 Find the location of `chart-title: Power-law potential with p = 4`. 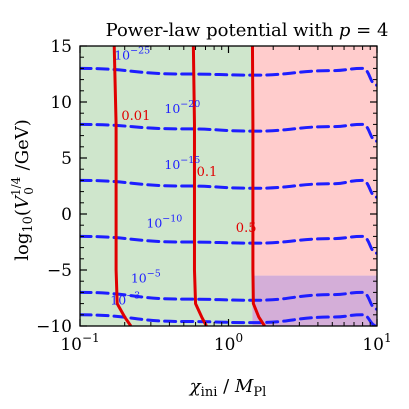

chart-title: Power-law potential with p = 4 is located at coordinates (247, 30).